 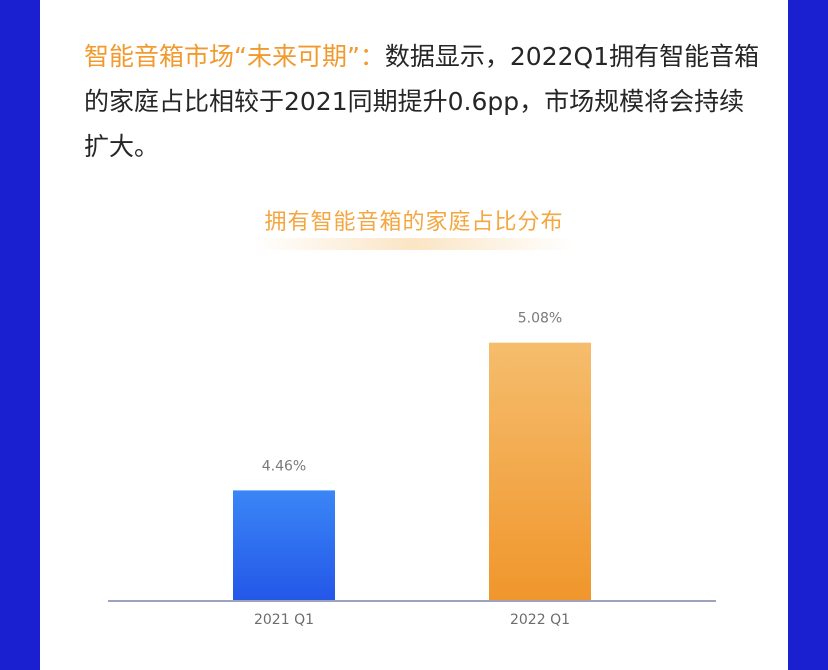 I want to click on x-tick-label-2: 2022 Q1, so click(x=540, y=620).